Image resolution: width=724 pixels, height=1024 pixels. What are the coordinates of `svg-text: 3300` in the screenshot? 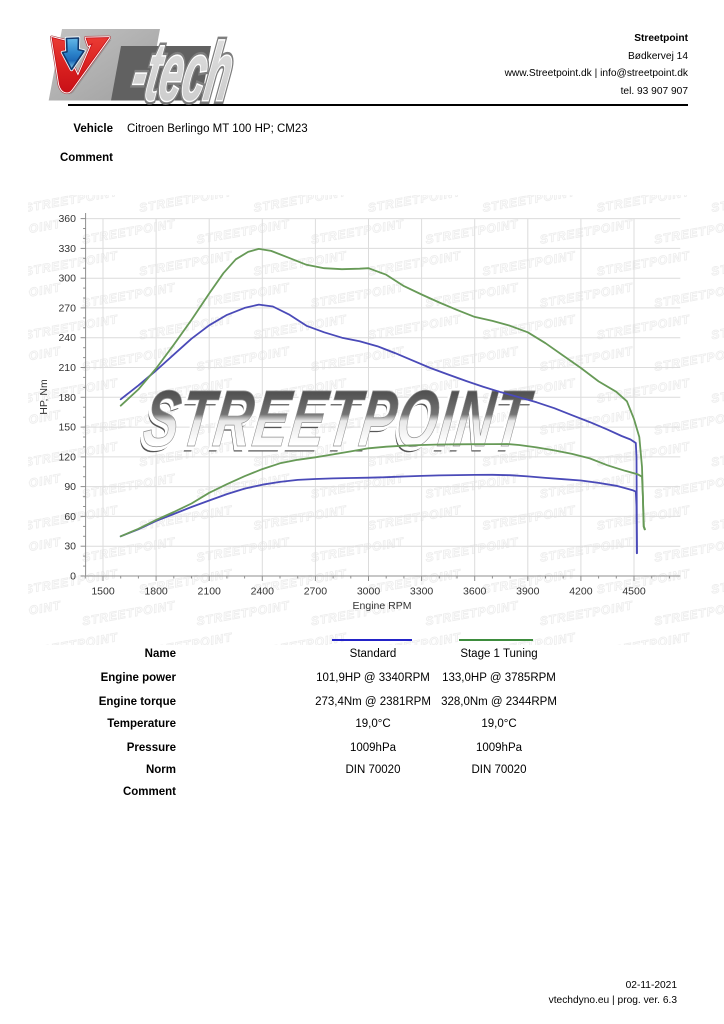 It's located at (422, 592).